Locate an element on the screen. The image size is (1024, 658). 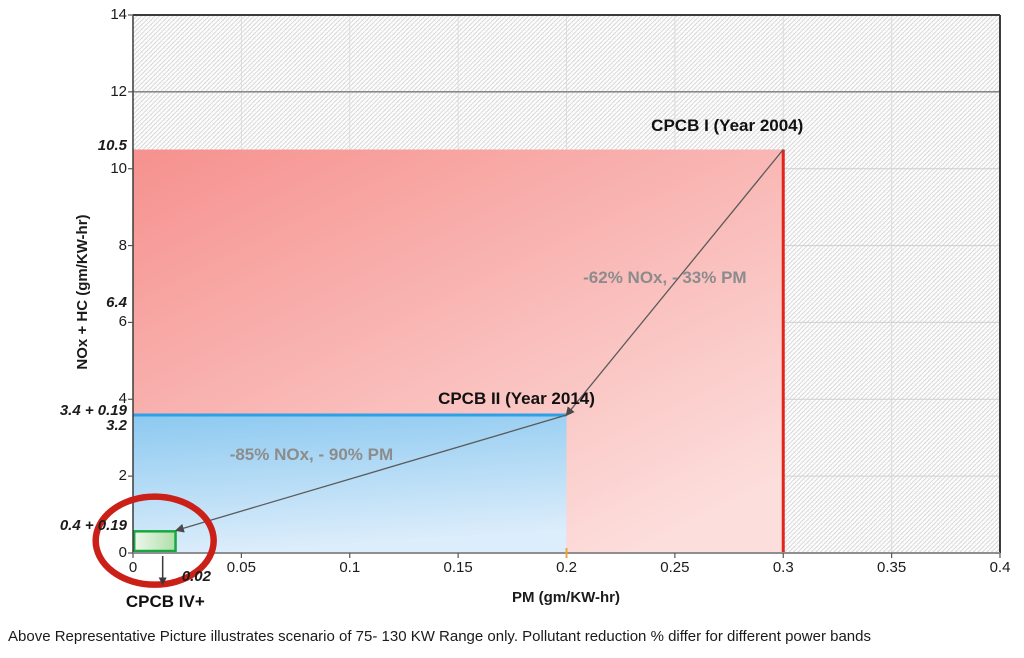
x-tick-label: 0 is located at coordinates (133, 567).